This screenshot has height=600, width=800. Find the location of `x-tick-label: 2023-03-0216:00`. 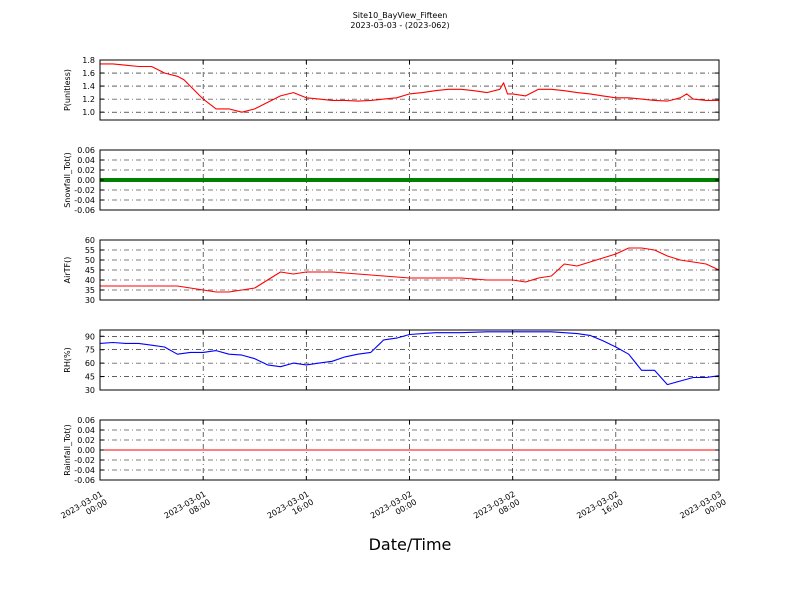

x-tick-label: 2023-03-0216:00 is located at coordinates (599, 508).